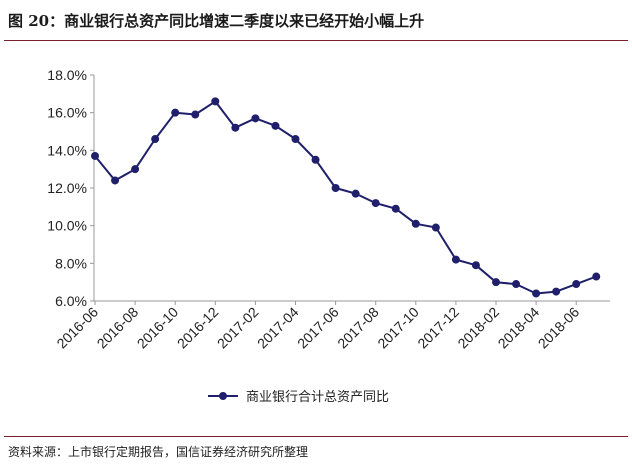 This screenshot has width=632, height=468. I want to click on x-tick-label: 2017-06, so click(318, 328).